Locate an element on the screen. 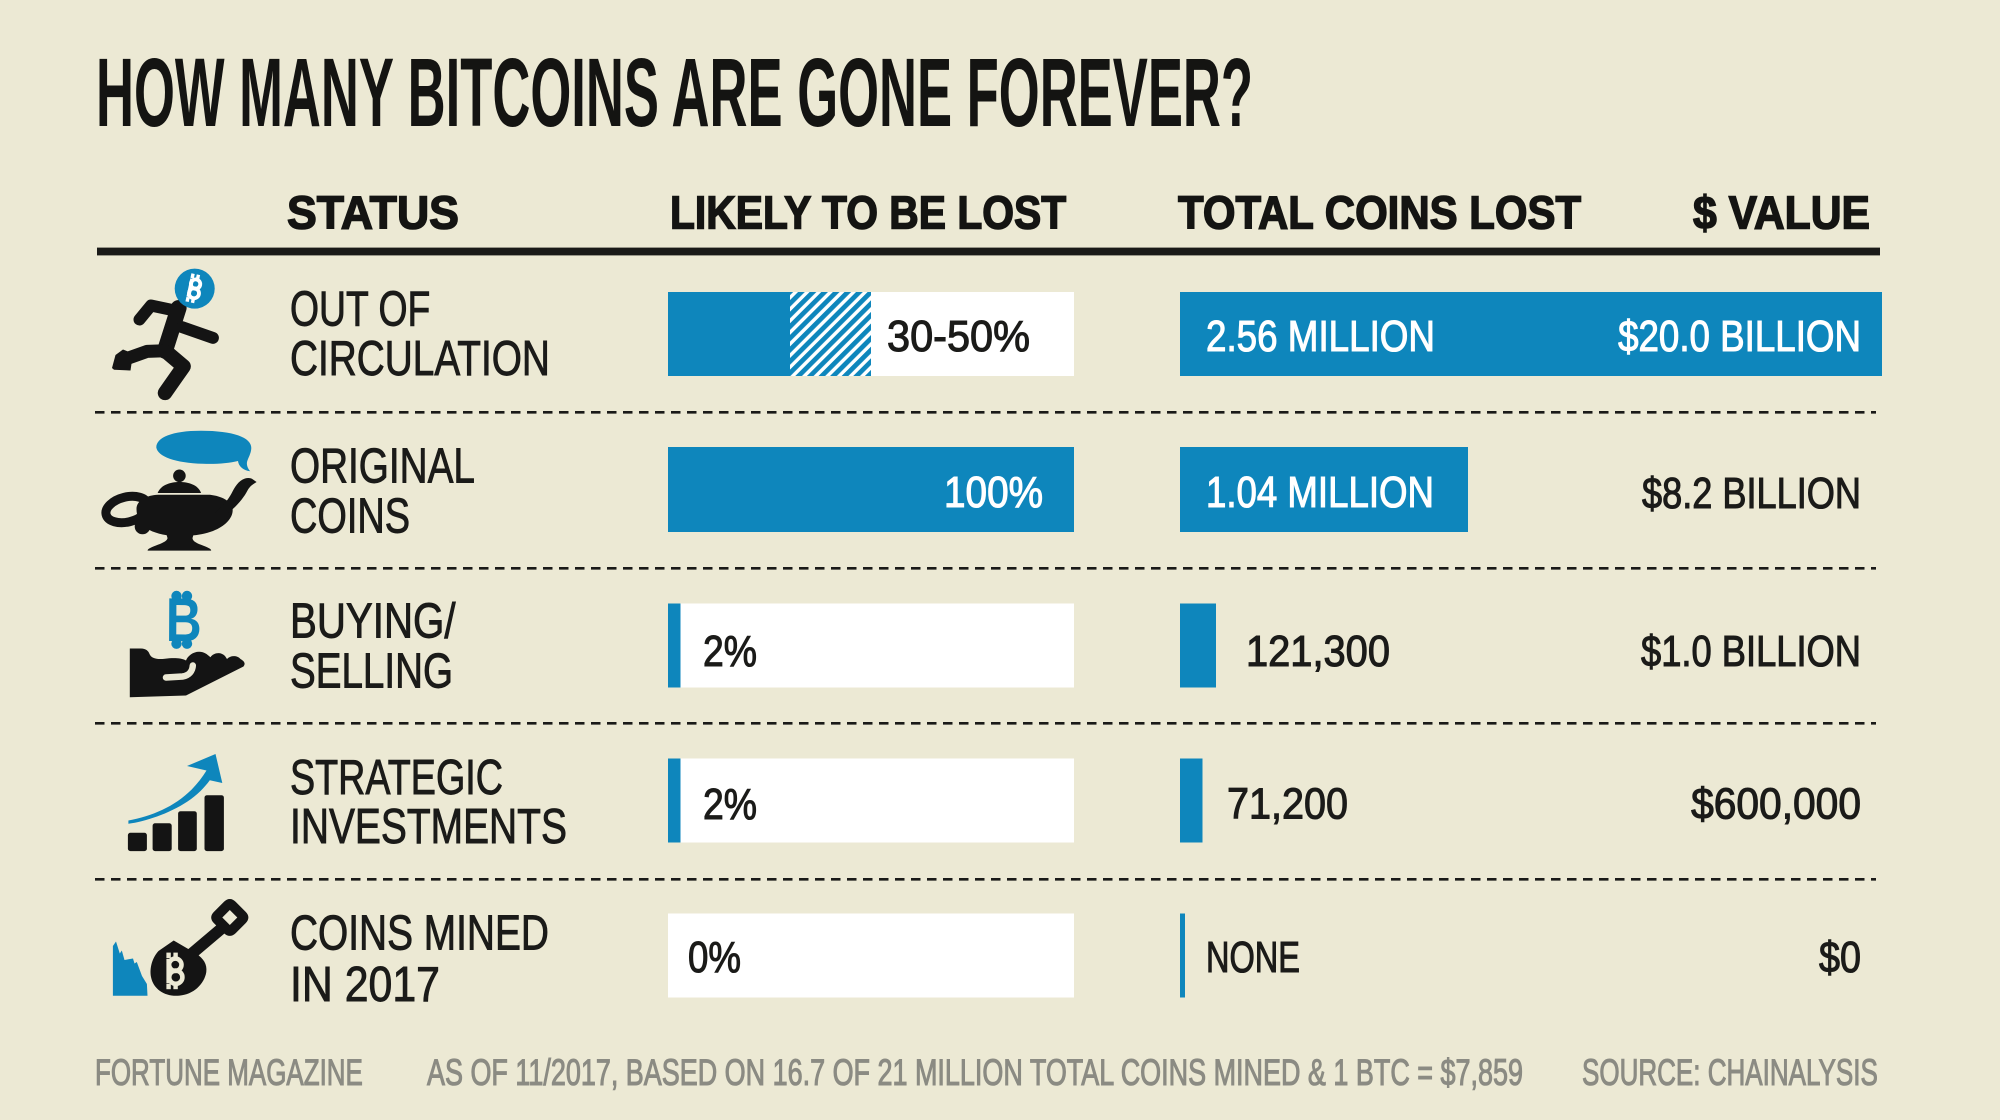  svg-text: 1.04 MILLION is located at coordinates (1320, 492).